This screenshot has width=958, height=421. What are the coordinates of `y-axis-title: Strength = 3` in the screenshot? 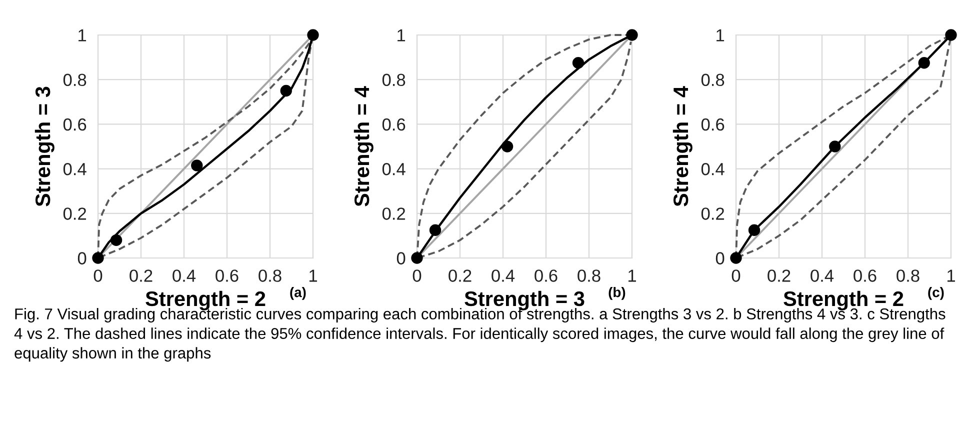 It's located at (44, 146).